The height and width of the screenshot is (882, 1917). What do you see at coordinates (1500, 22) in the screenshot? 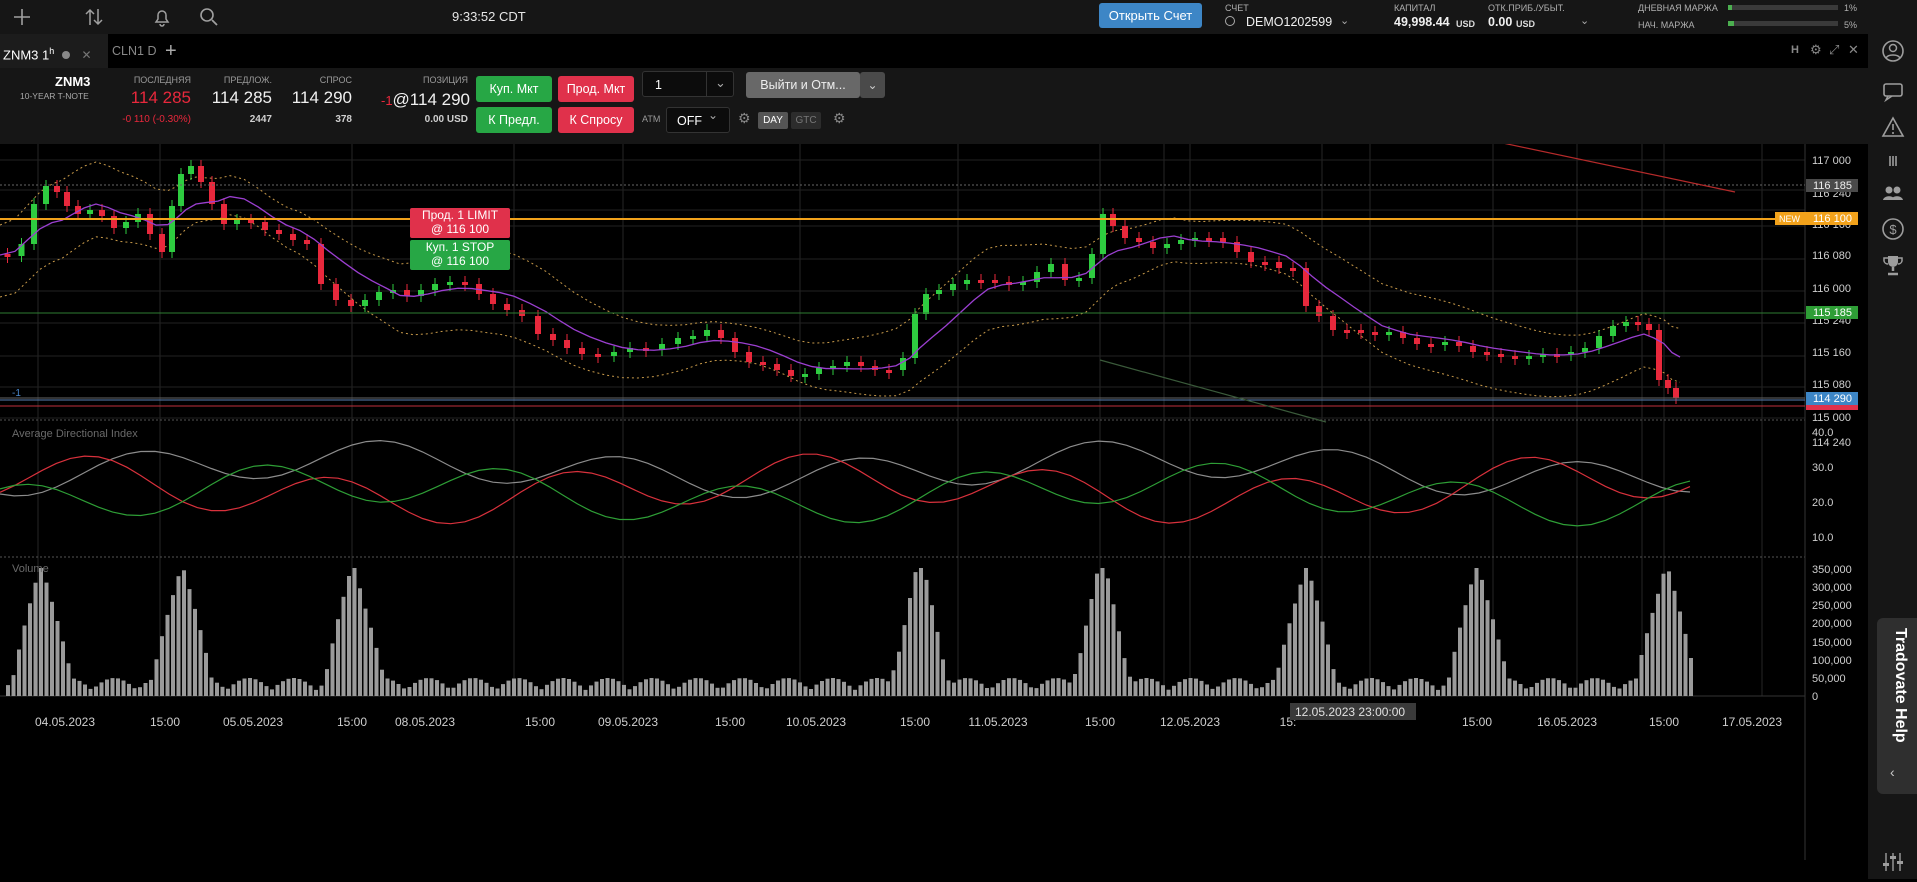
I see `pnl-value: 0.00` at bounding box center [1500, 22].